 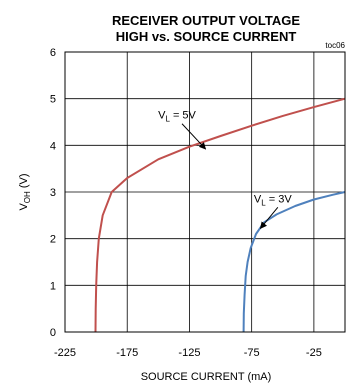 What do you see at coordinates (252, 353) in the screenshot?
I see `x-tick-label: -75` at bounding box center [252, 353].